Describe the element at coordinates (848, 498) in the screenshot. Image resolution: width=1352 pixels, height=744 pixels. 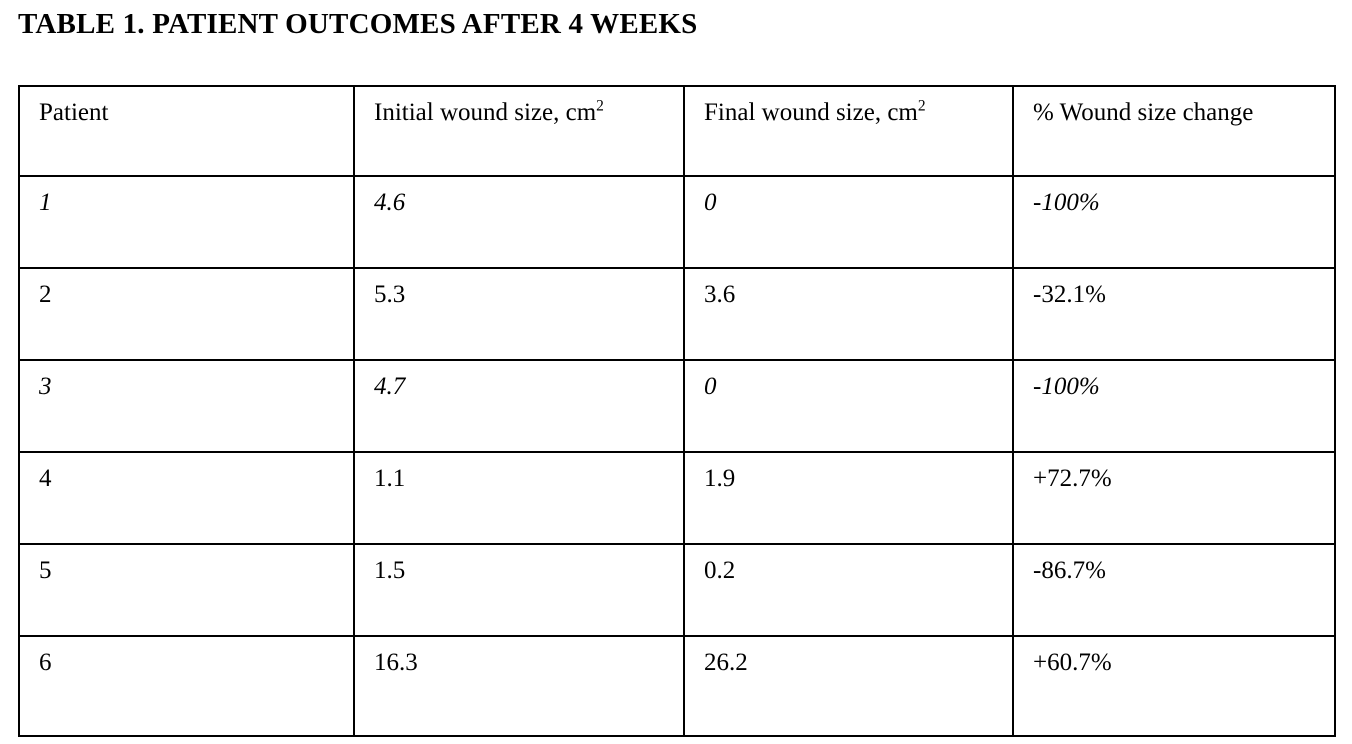
I see `cell-final-size: 1.9` at that location.